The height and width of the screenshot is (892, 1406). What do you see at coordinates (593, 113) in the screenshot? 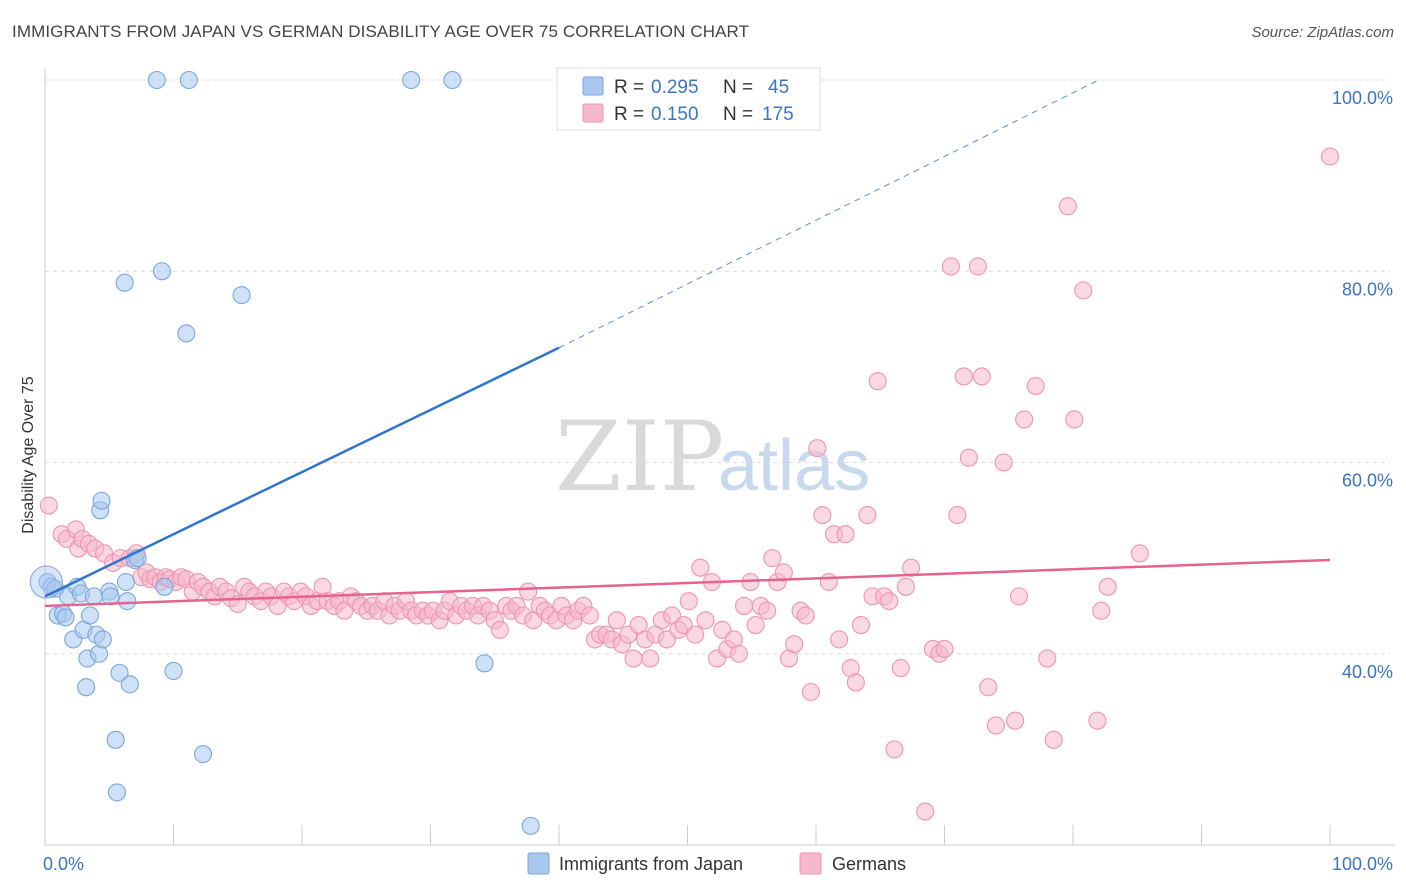
I see `legend-swatch-germans` at bounding box center [593, 113].